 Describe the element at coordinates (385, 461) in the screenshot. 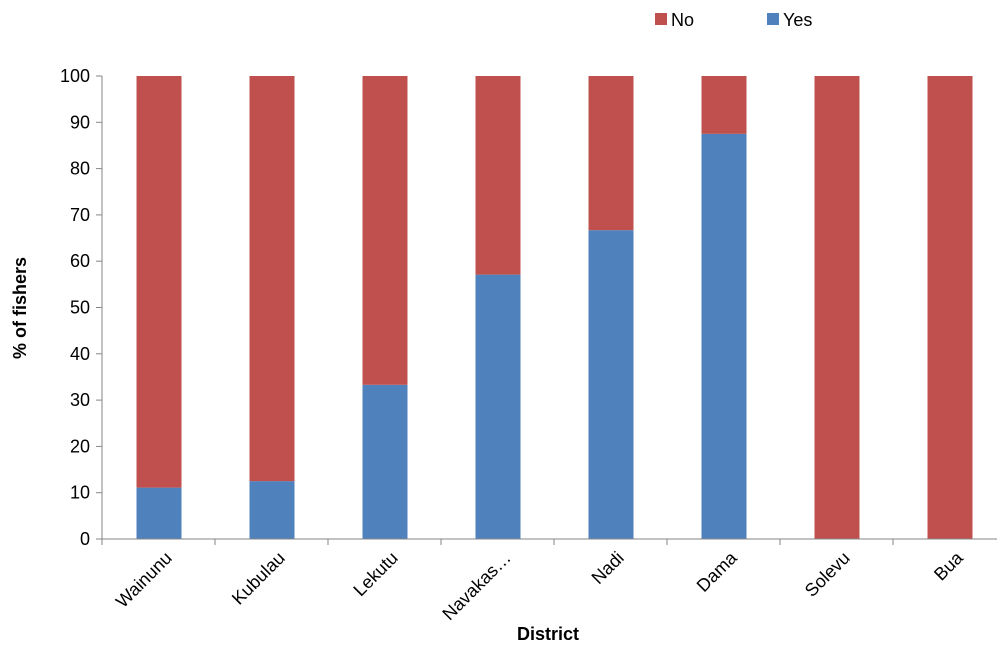

I see `bar-yes-lekutu` at that location.